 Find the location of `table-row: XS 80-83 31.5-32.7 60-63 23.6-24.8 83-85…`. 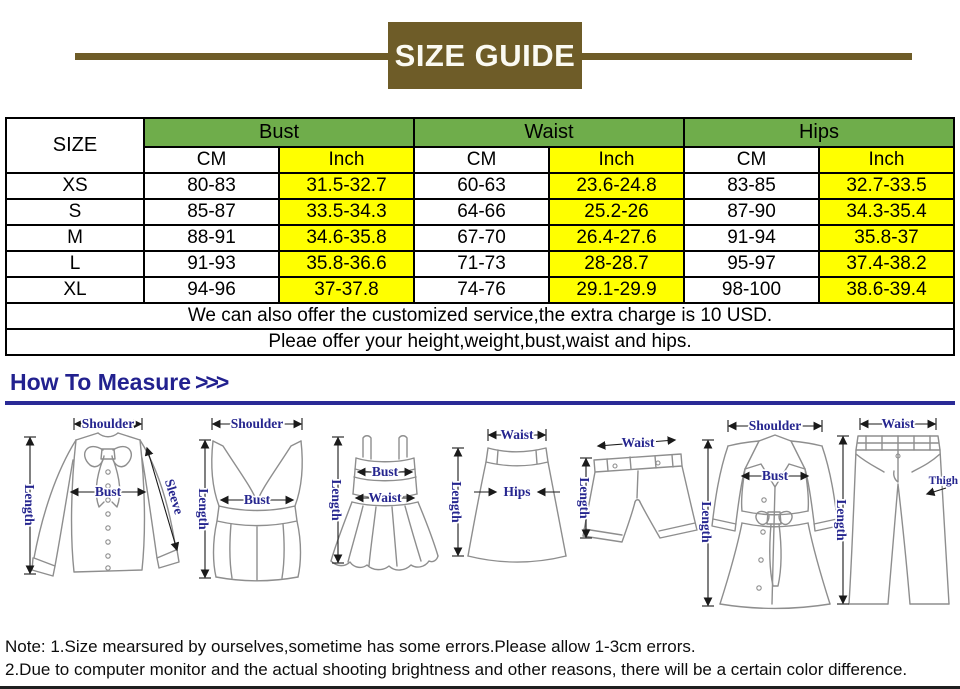

table-row: XS 80-83 31.5-32.7 60-63 23.6-24.8 83-85… is located at coordinates (480, 186).